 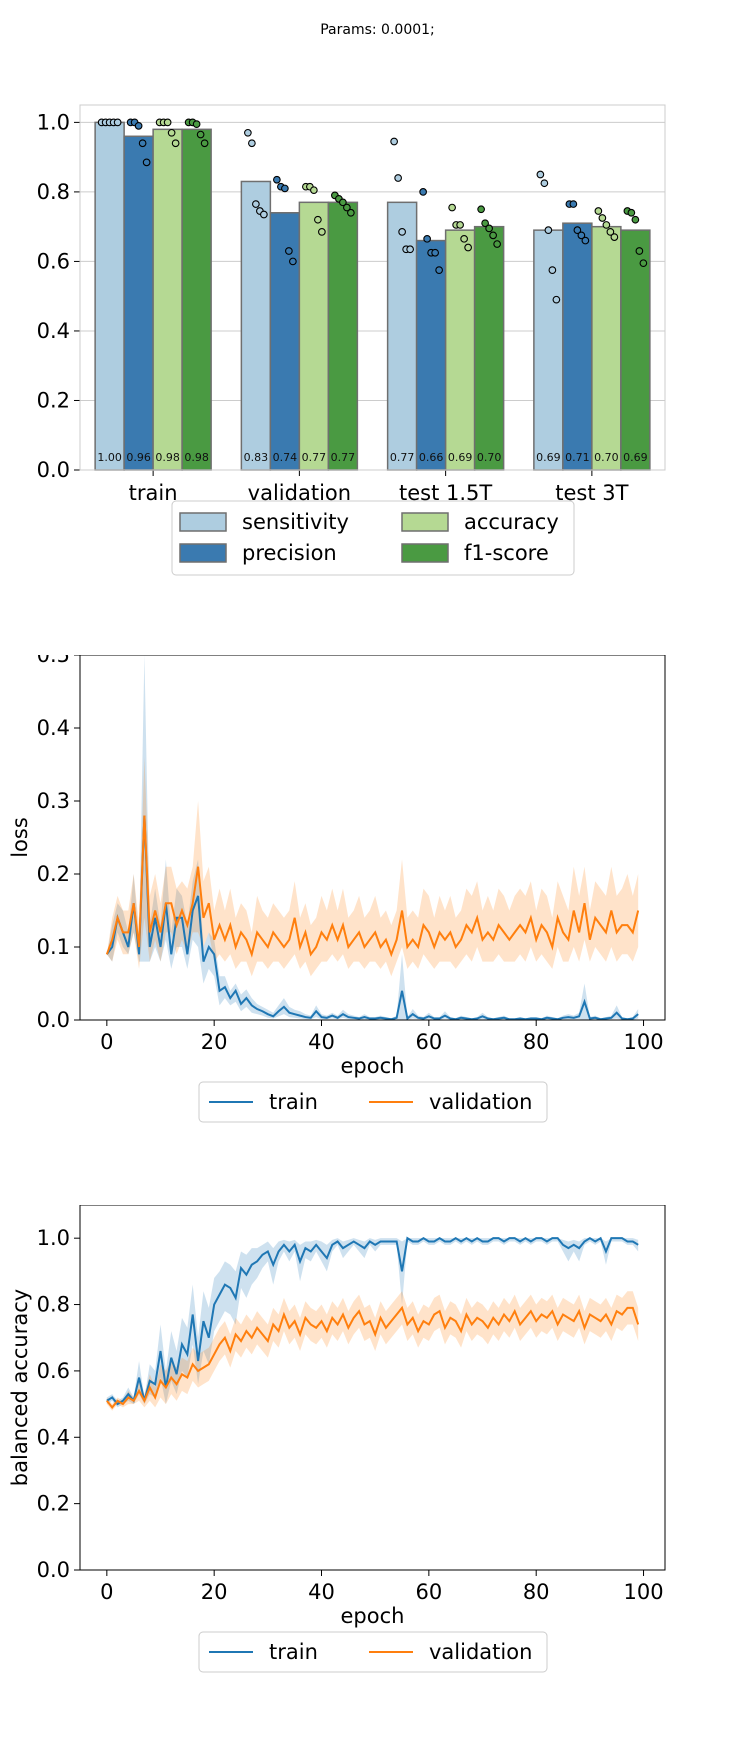 What do you see at coordinates (214, 1592) in the screenshot?
I see `x-tick-label: 20` at bounding box center [214, 1592].